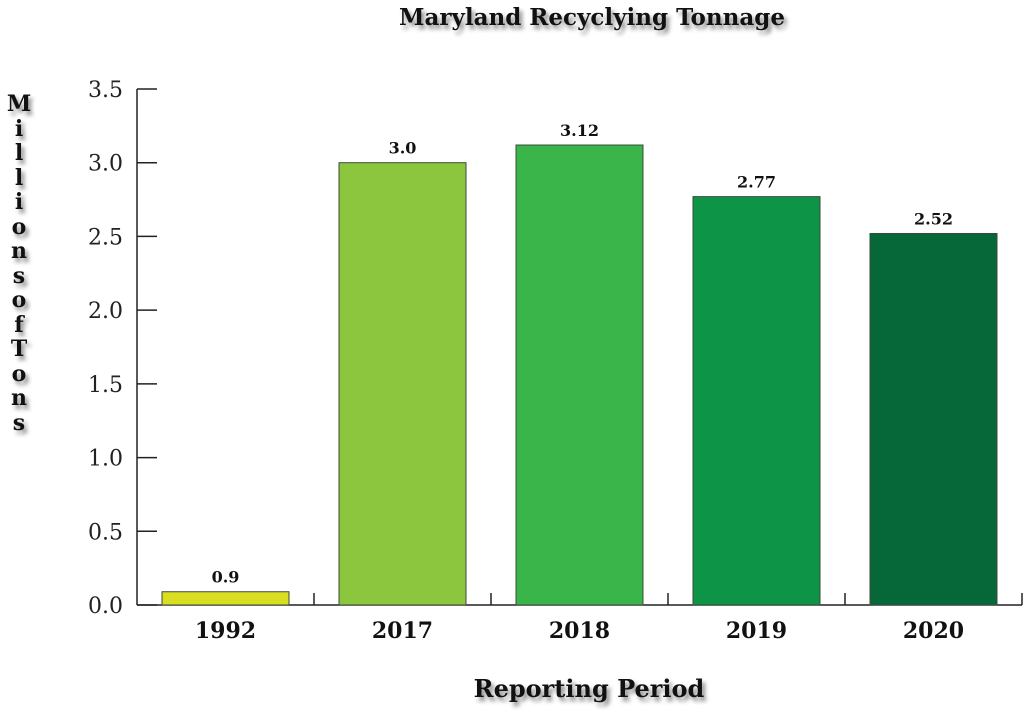  Describe the element at coordinates (933, 218) in the screenshot. I see `data-label-2020: 2.52` at that location.